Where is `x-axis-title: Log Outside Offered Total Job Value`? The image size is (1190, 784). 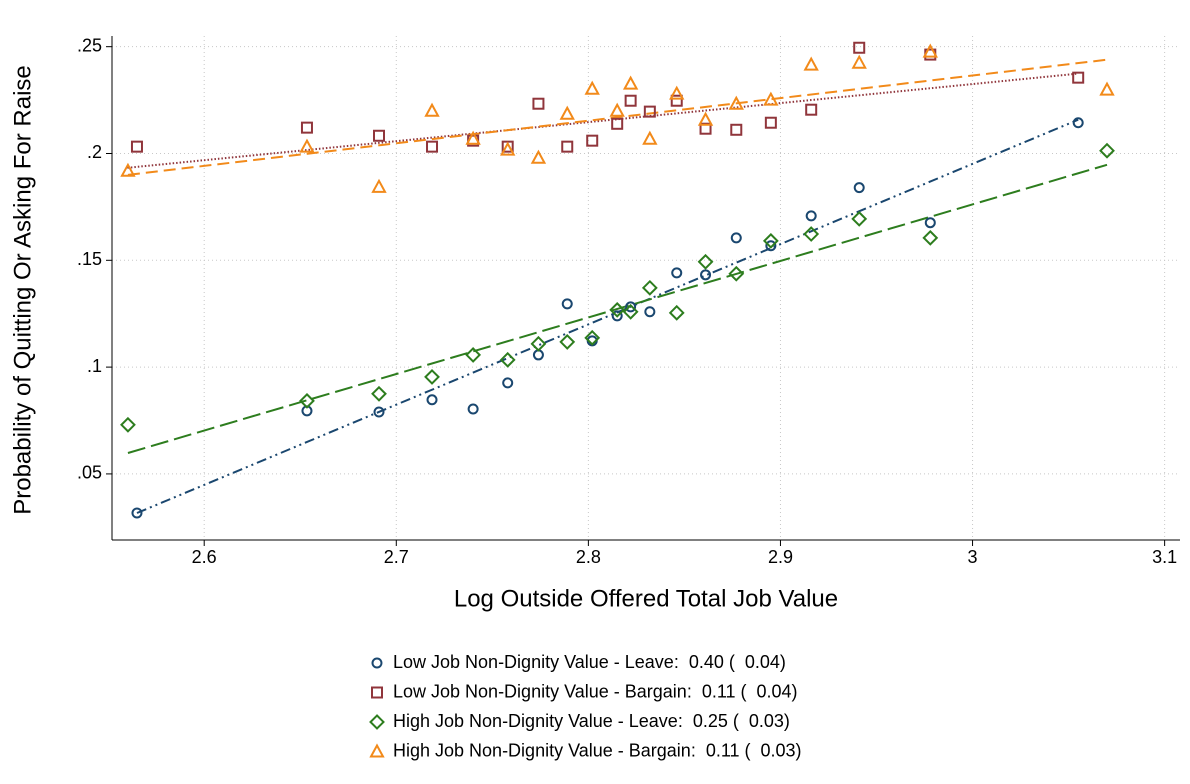
x-axis-title: Log Outside Offered Total Job Value is located at coordinates (646, 598).